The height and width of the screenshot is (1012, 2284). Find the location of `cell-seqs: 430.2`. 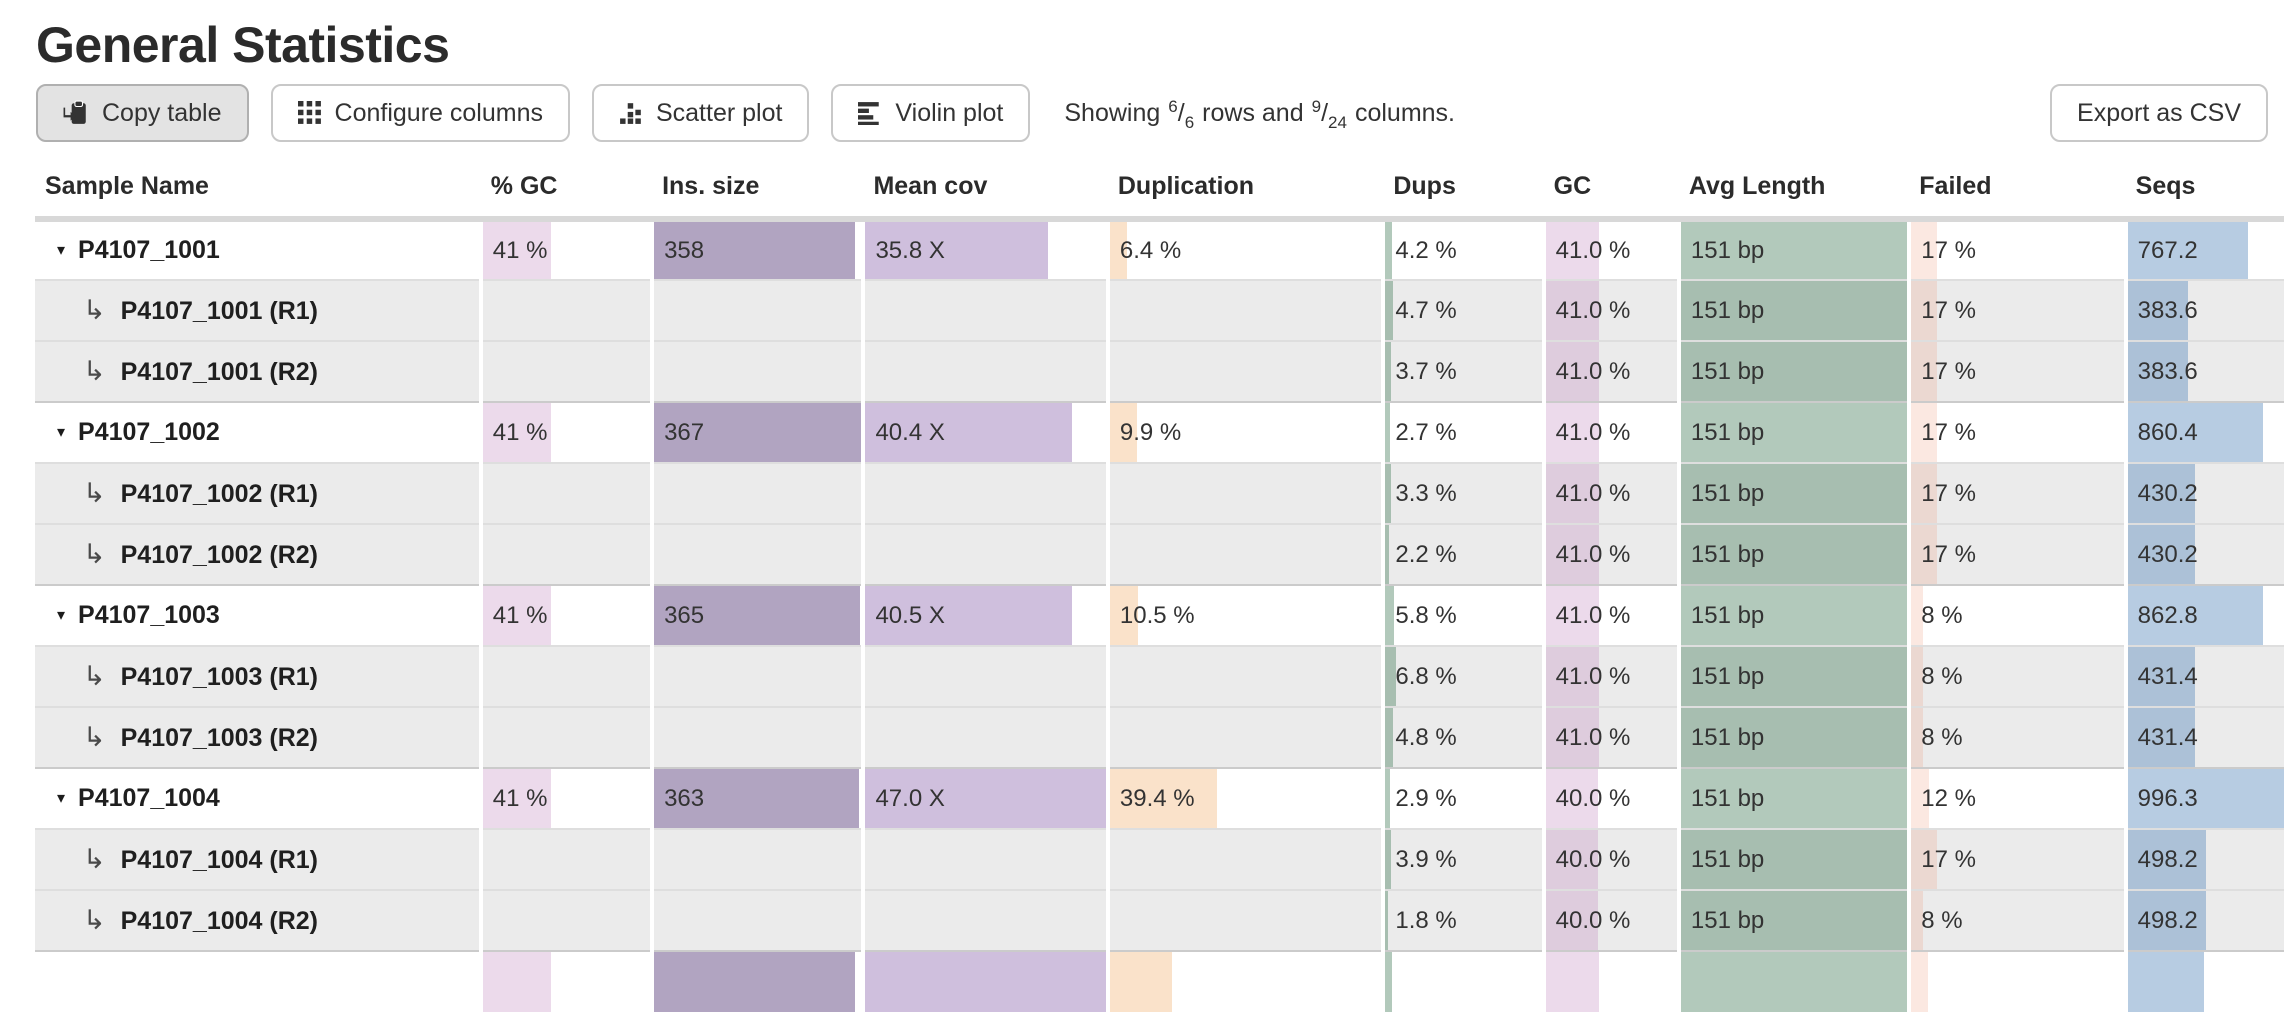

cell-seqs: 430.2 is located at coordinates (2203, 554).